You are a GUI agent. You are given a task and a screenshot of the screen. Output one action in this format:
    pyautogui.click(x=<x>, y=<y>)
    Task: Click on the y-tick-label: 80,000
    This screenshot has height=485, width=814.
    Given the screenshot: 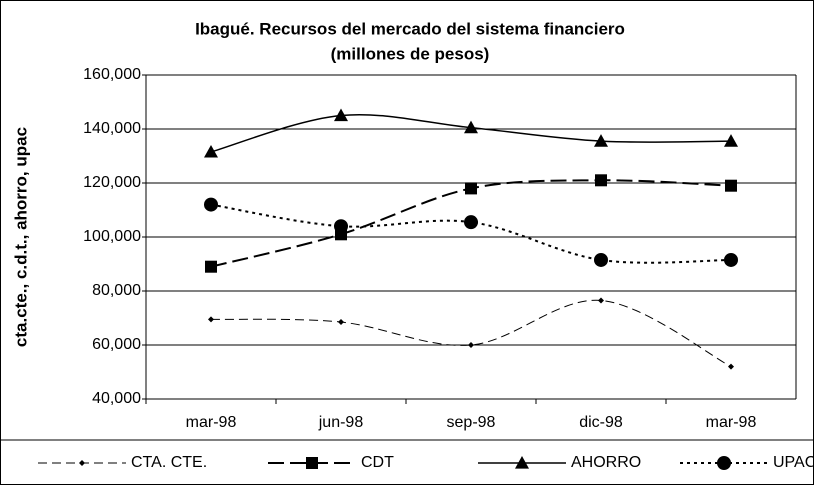 What is the action you would take?
    pyautogui.click(x=116, y=290)
    